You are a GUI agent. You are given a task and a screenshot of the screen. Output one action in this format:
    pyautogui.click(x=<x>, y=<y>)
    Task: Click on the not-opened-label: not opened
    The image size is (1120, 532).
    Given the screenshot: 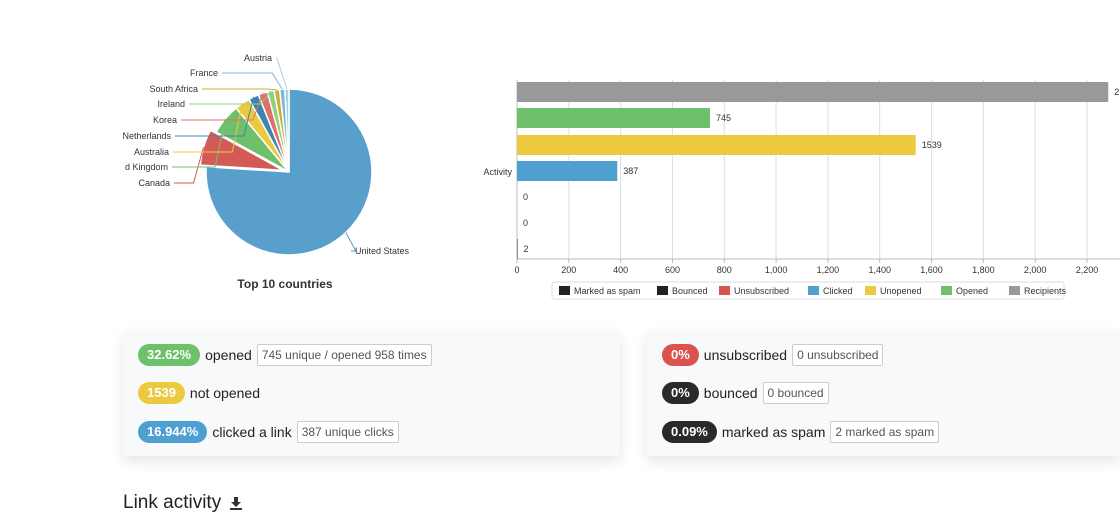 What is the action you would take?
    pyautogui.click(x=224, y=393)
    